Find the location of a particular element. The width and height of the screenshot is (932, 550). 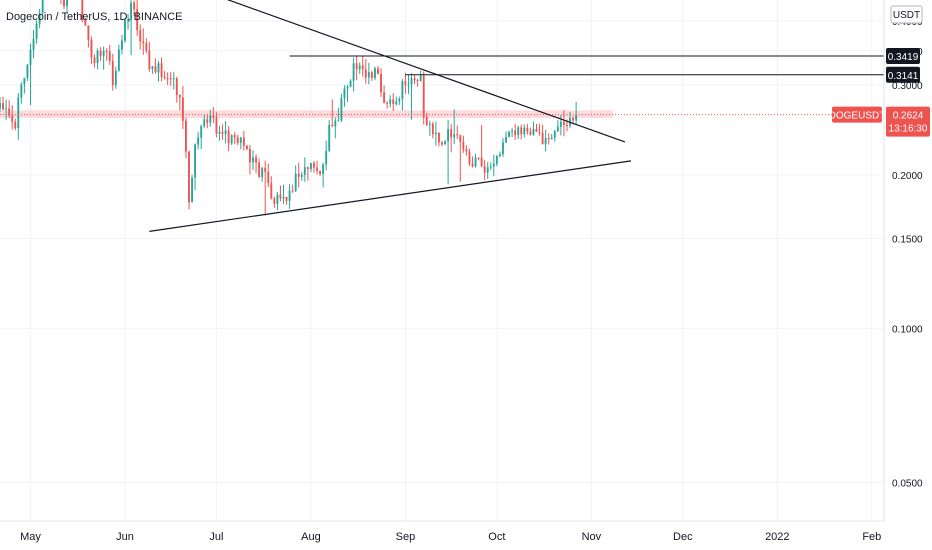

current-price-label: DOGEUSDT 0.2624 13:16:30 is located at coordinates (879, 121).